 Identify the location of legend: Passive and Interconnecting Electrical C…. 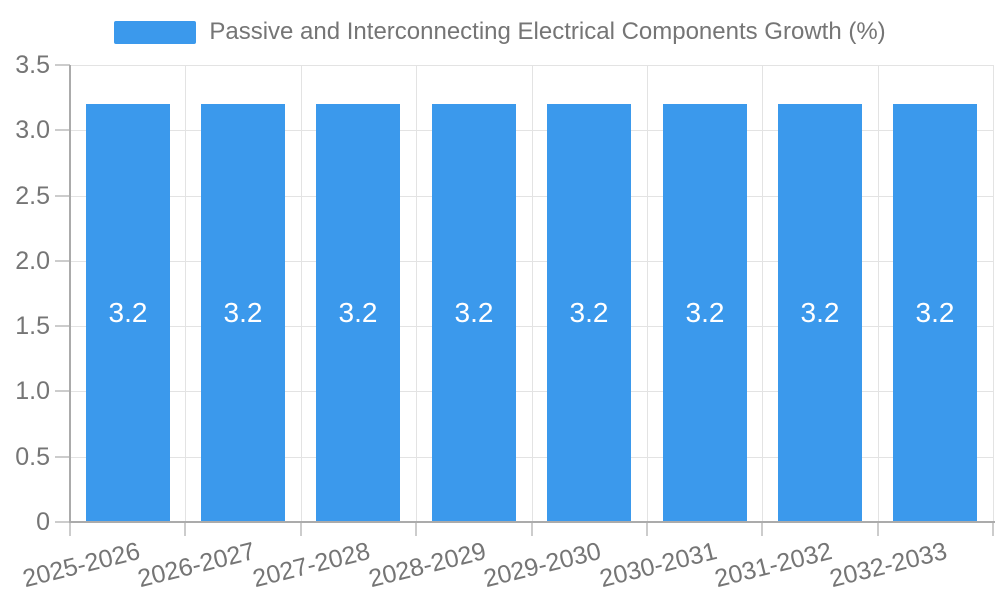
(500, 32).